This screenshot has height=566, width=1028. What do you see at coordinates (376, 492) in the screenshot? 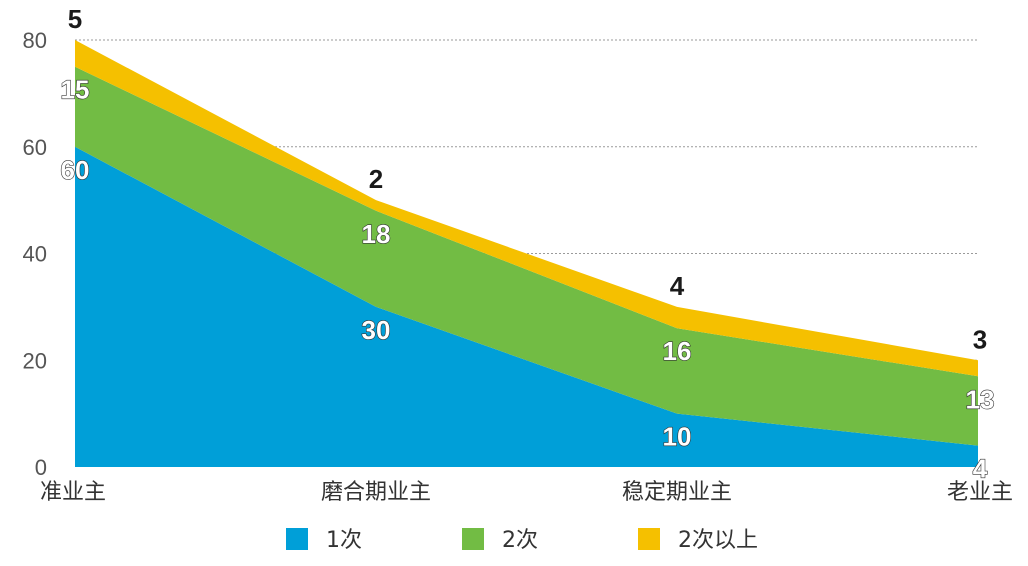
I see `x-category-label: 磨合期业主` at bounding box center [376, 492].